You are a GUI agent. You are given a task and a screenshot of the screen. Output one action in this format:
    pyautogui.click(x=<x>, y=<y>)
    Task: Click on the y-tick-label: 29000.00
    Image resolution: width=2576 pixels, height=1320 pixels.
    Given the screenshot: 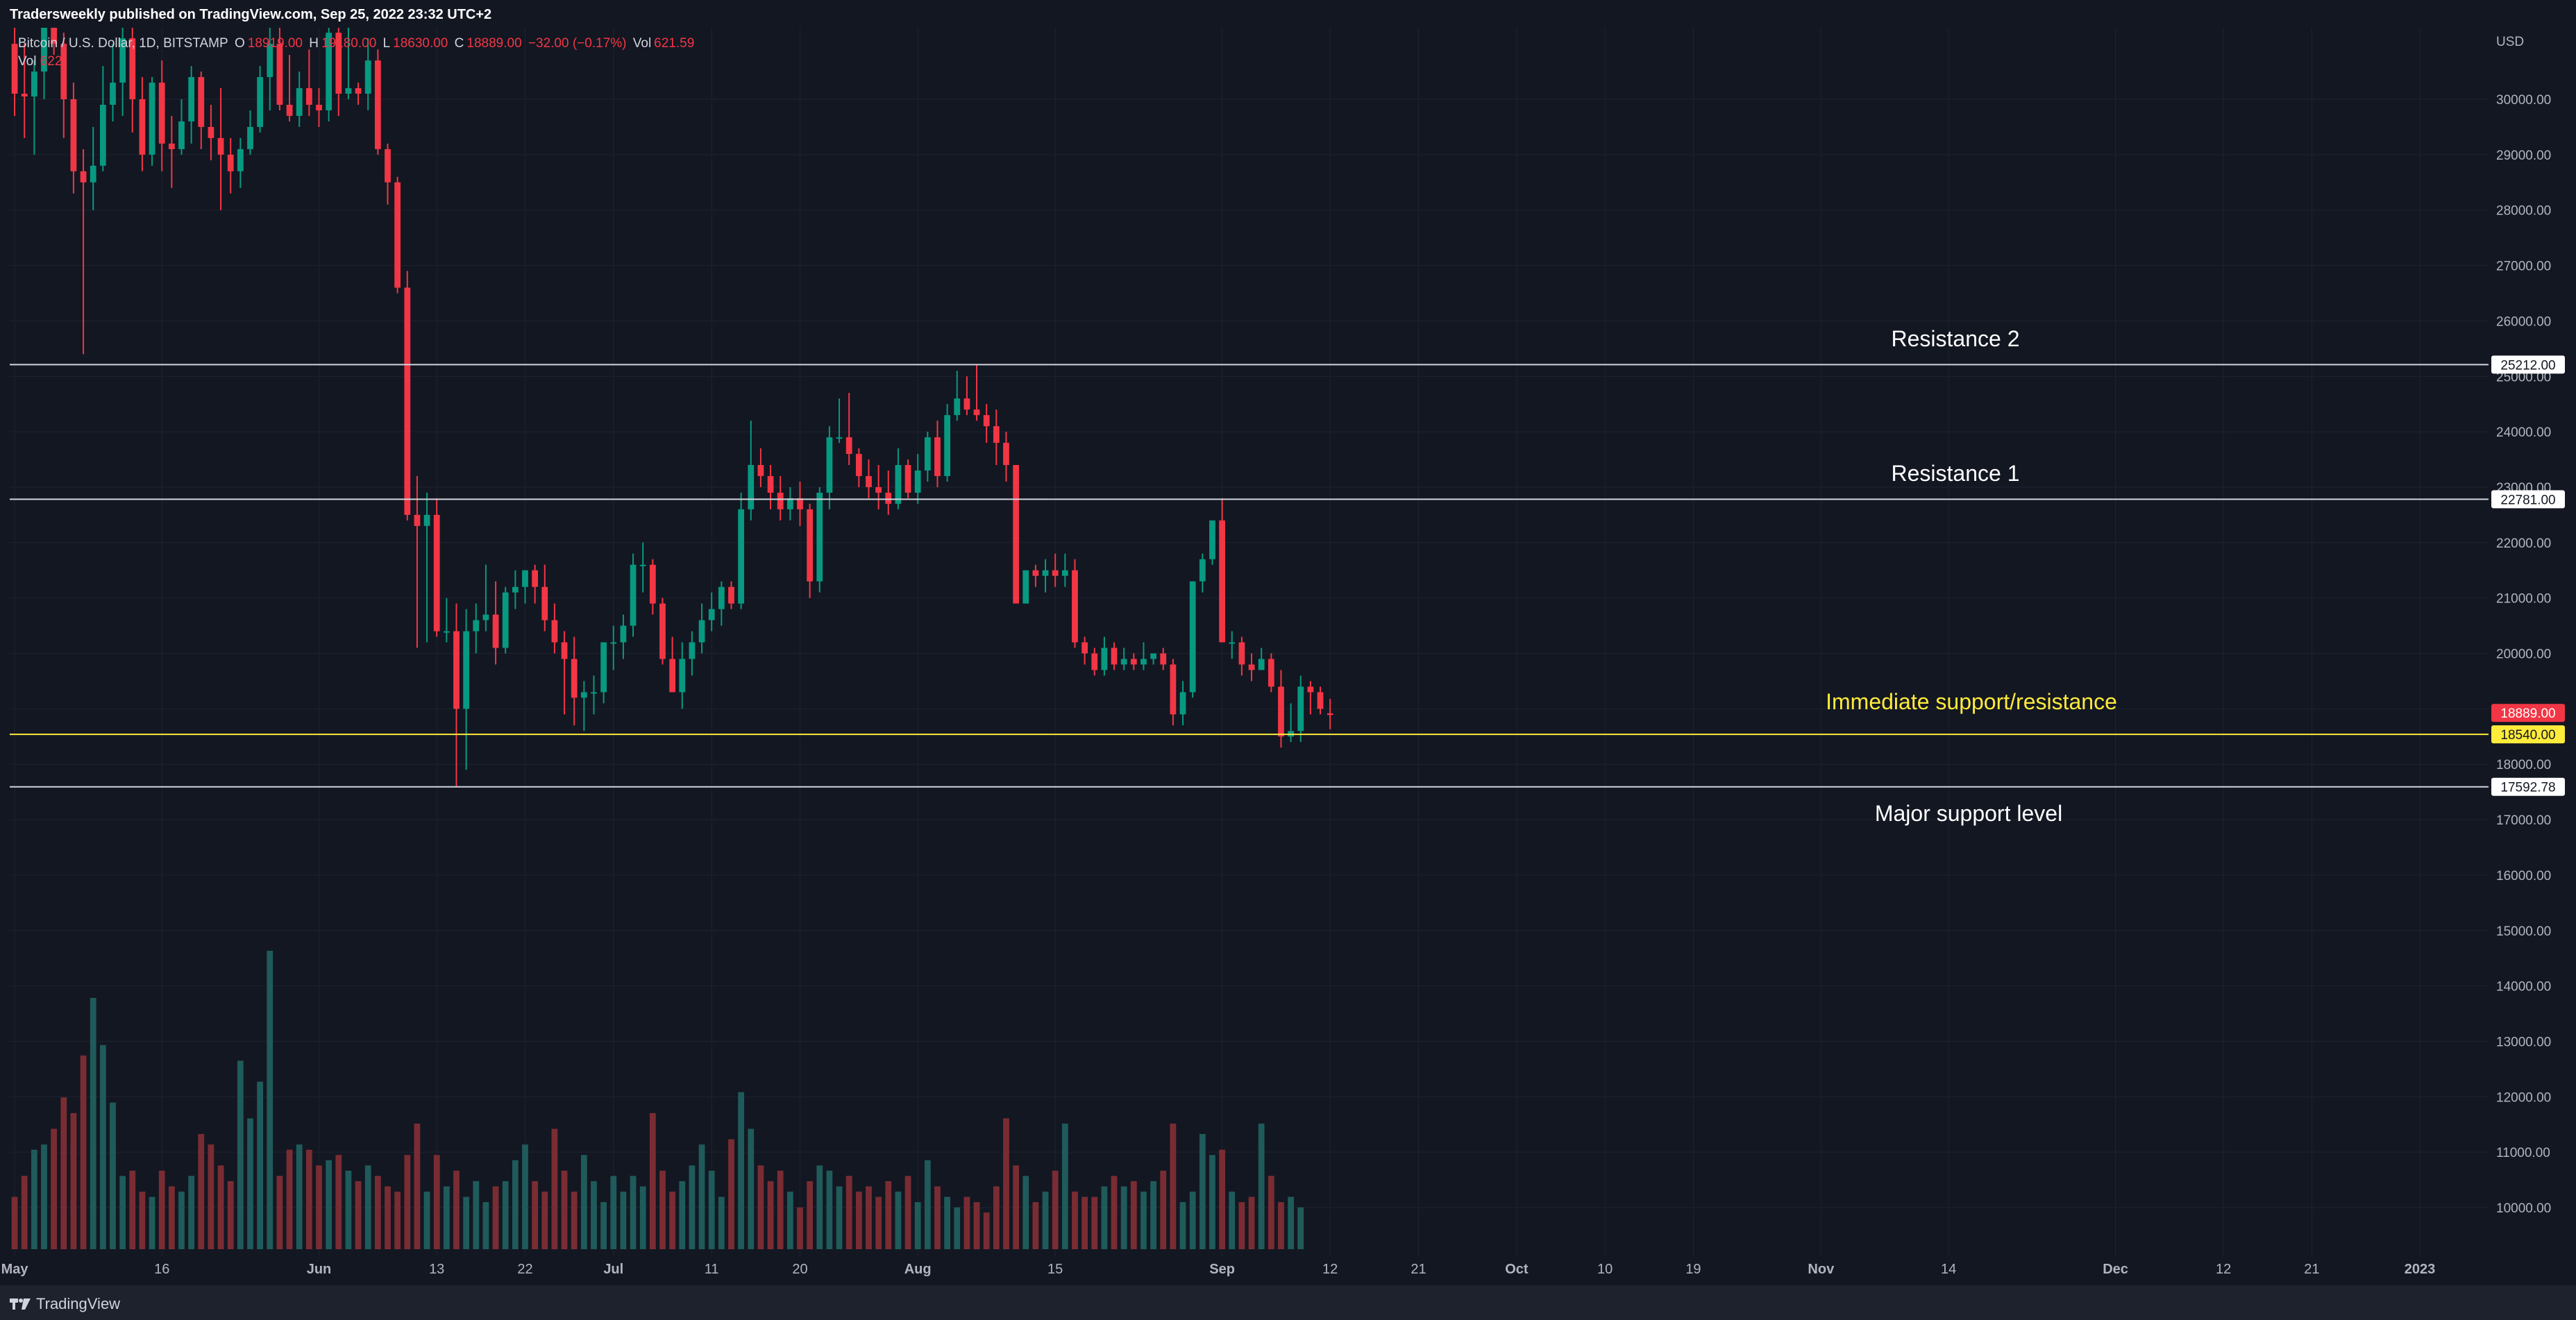 What is the action you would take?
    pyautogui.click(x=2523, y=156)
    